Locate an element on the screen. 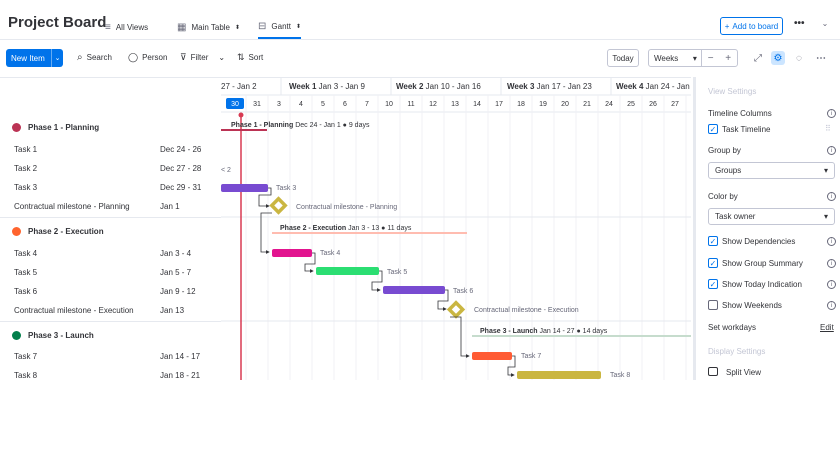 Image resolution: width=840 pixels, height=474 pixels. item-name: Task 5 is located at coordinates (26, 272).